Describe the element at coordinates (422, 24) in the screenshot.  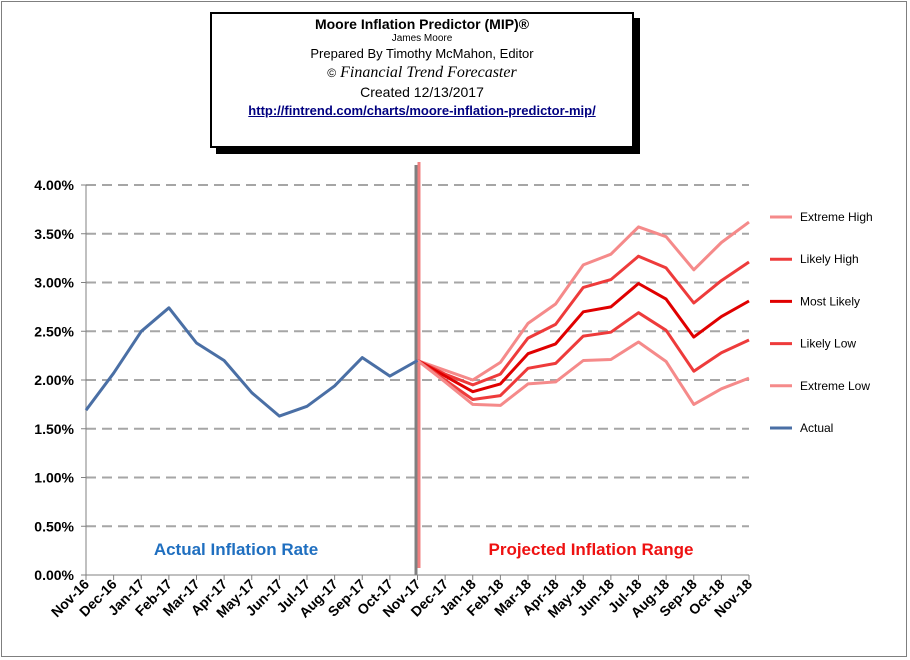
I see `chart-title: Moore Inflation Predictor (MIP)®` at that location.